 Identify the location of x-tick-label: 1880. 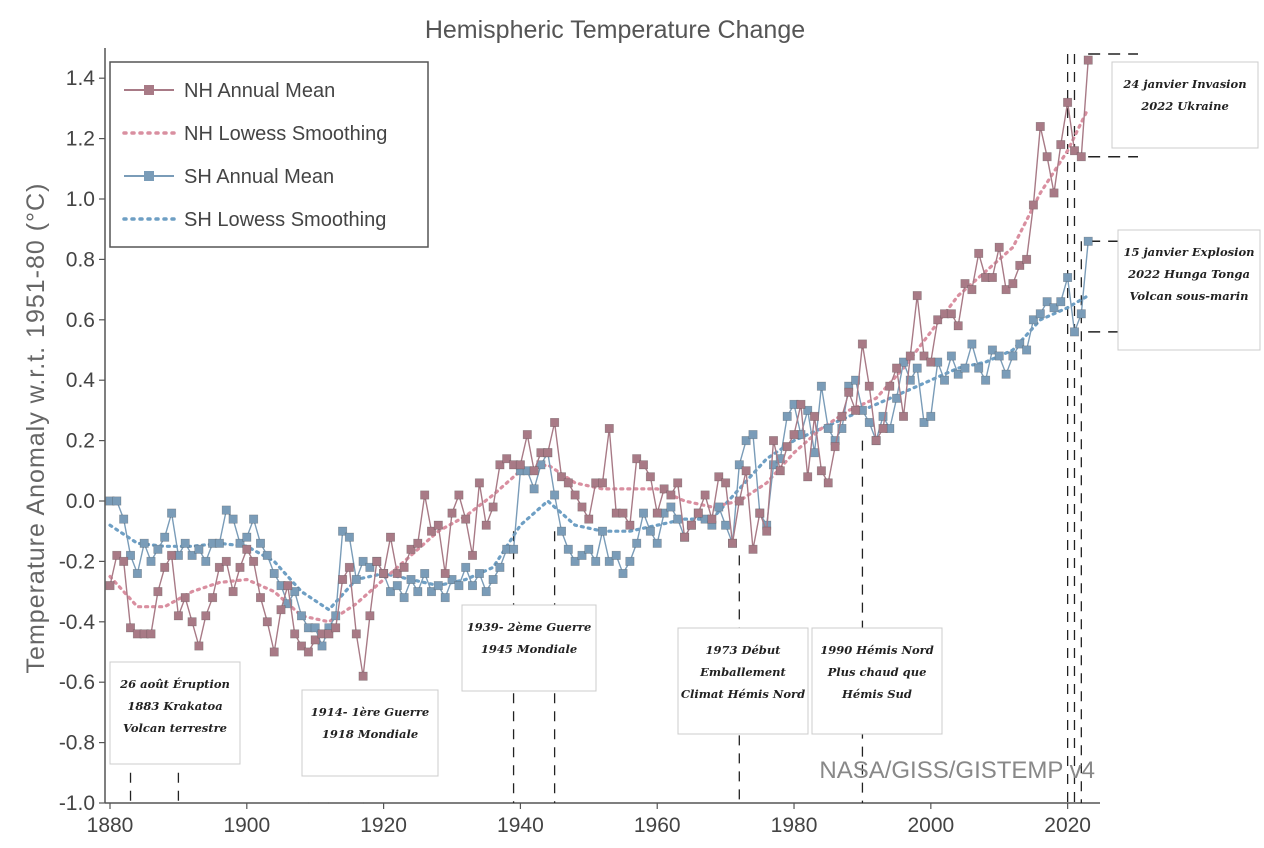
(110, 825).